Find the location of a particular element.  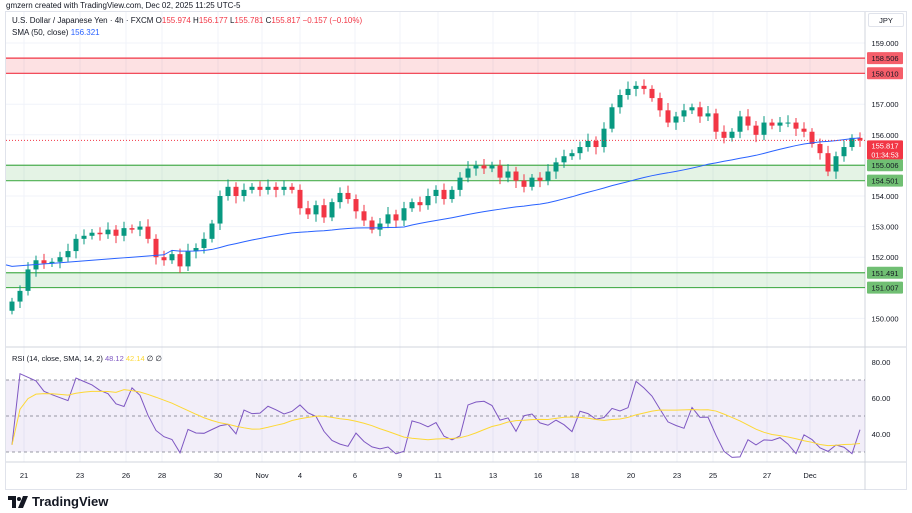

price-tick: 159.000 is located at coordinates (884, 43).